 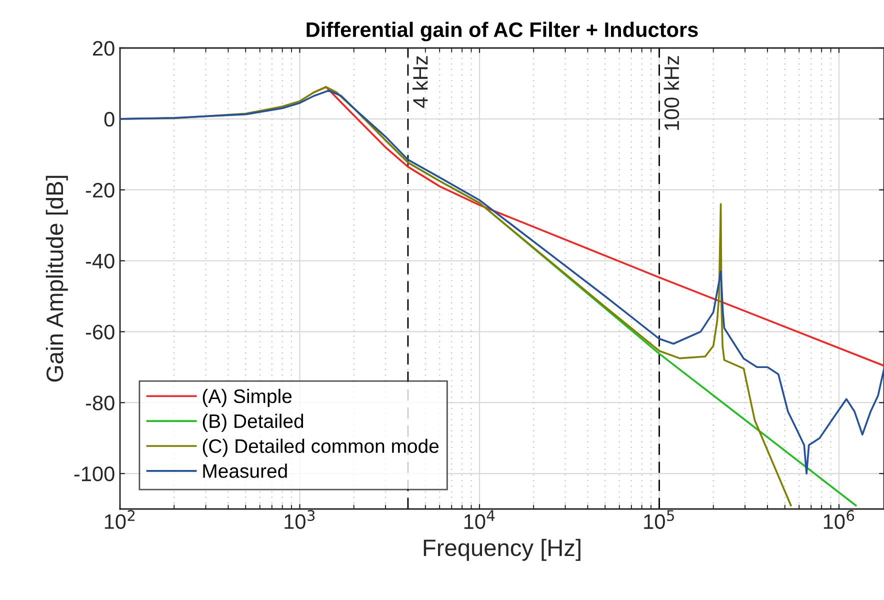 I want to click on y-tick-label: -40, so click(x=100, y=261).